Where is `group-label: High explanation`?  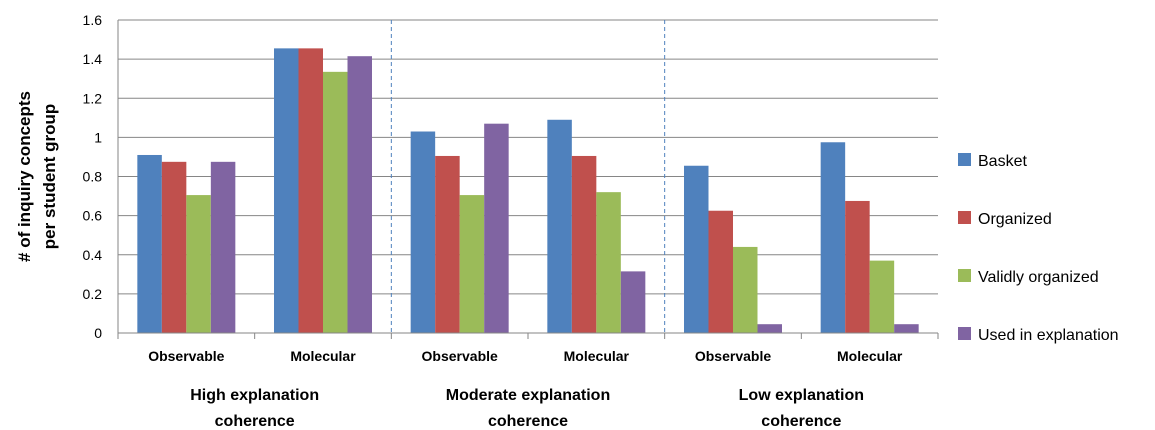 group-label: High explanation is located at coordinates (254, 395).